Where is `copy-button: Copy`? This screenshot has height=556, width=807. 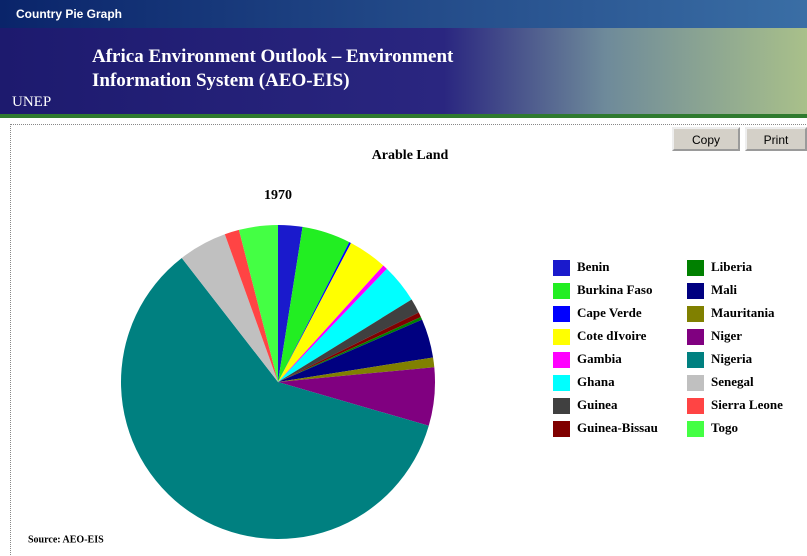
copy-button: Copy is located at coordinates (706, 139).